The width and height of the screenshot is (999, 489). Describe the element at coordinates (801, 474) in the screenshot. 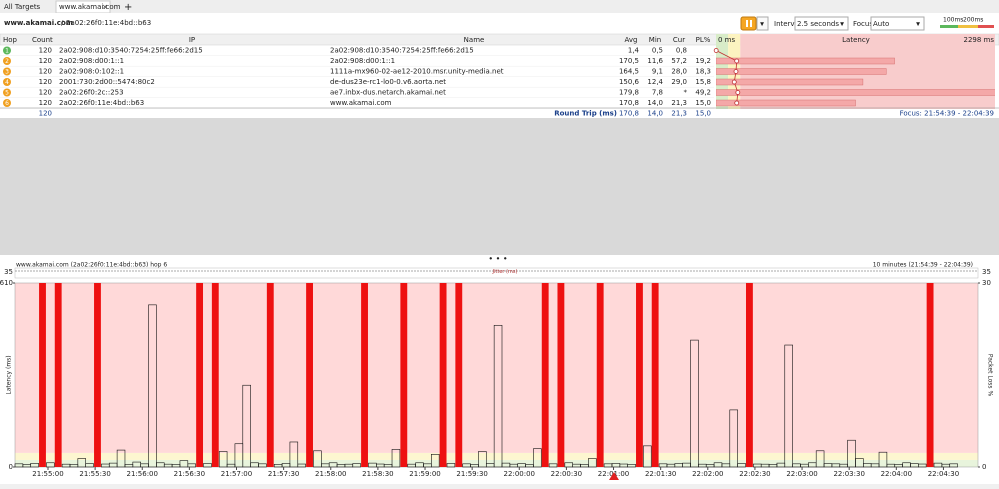

I see `x-tick-label: 22:03:00` at that location.